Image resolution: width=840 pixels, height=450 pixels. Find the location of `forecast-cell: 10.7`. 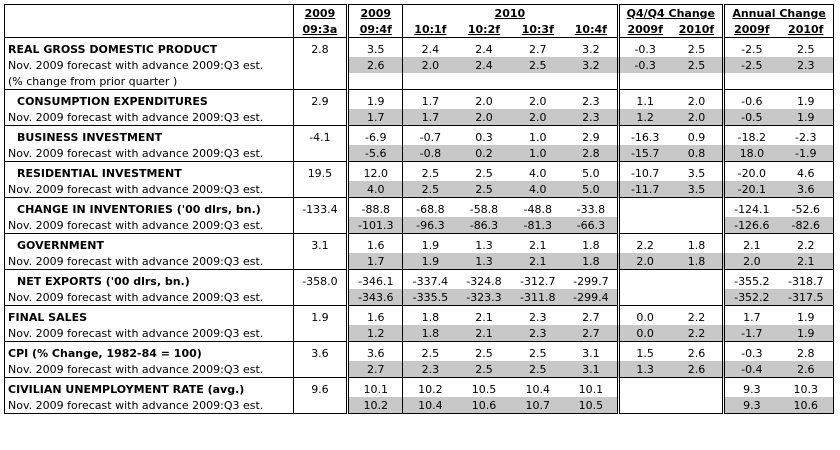

forecast-cell: 10.7 is located at coordinates (538, 405).